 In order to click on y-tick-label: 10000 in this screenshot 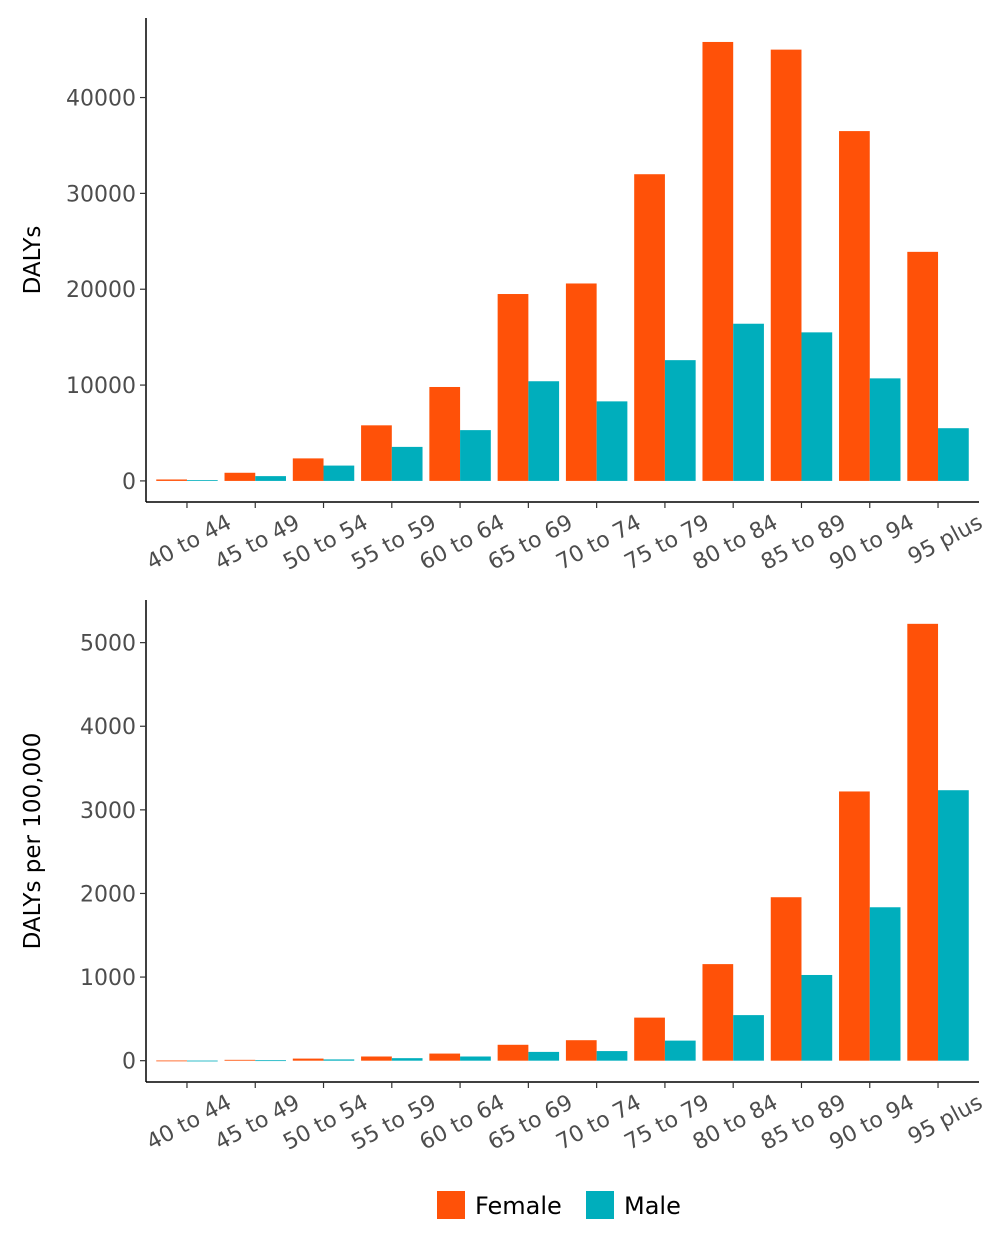, I will do `click(101, 386)`.